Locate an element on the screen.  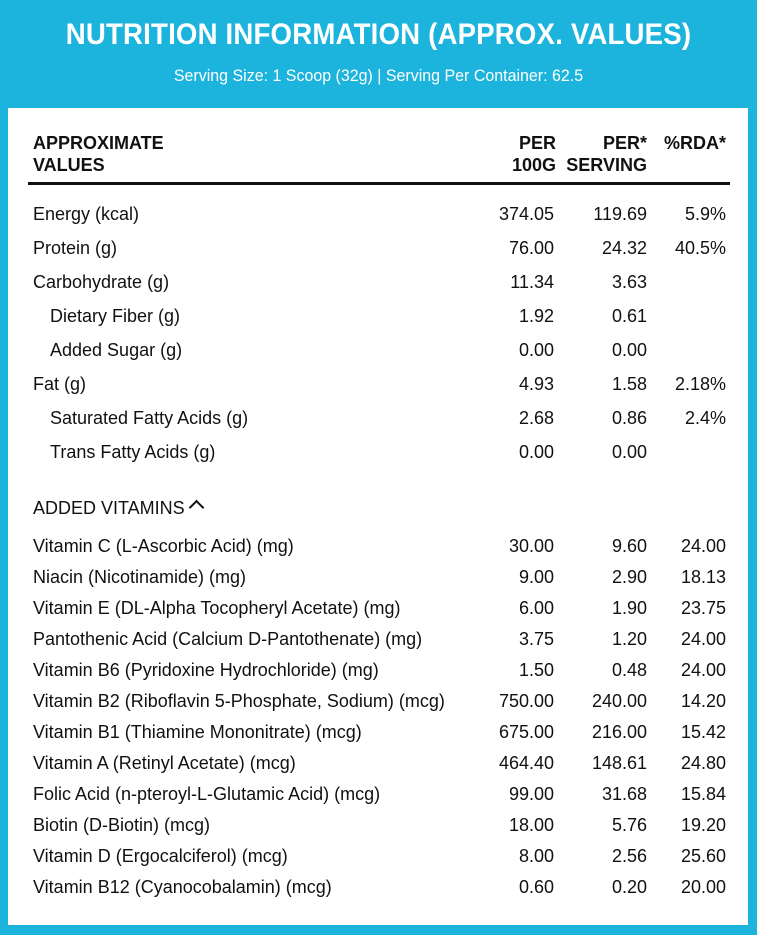
per-serving-value: 0.48 is located at coordinates (629, 670).